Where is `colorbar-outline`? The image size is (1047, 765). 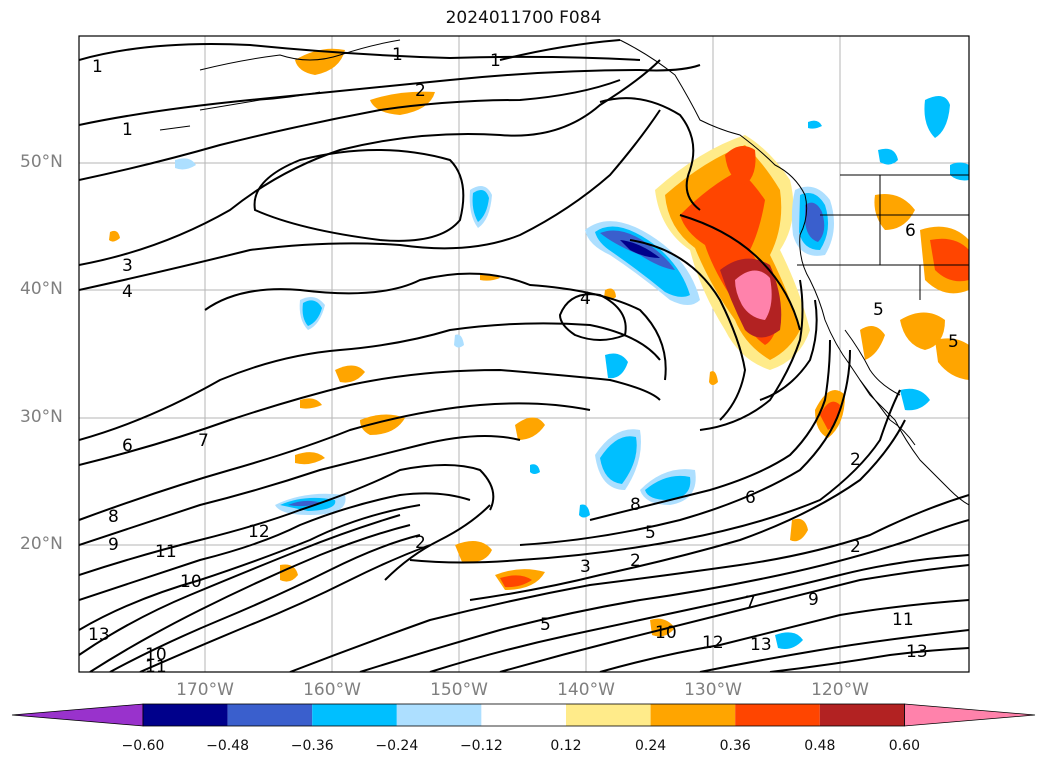
colorbar-outline is located at coordinates (523, 715).